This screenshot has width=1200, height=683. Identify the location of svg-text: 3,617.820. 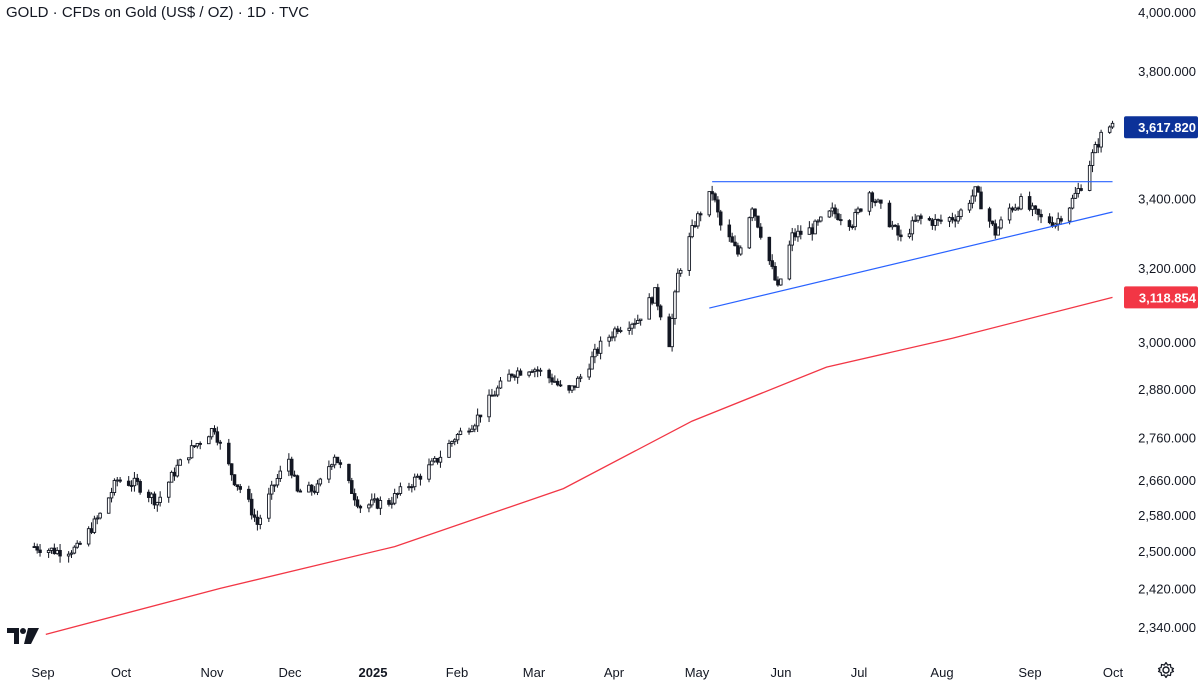
(1167, 127).